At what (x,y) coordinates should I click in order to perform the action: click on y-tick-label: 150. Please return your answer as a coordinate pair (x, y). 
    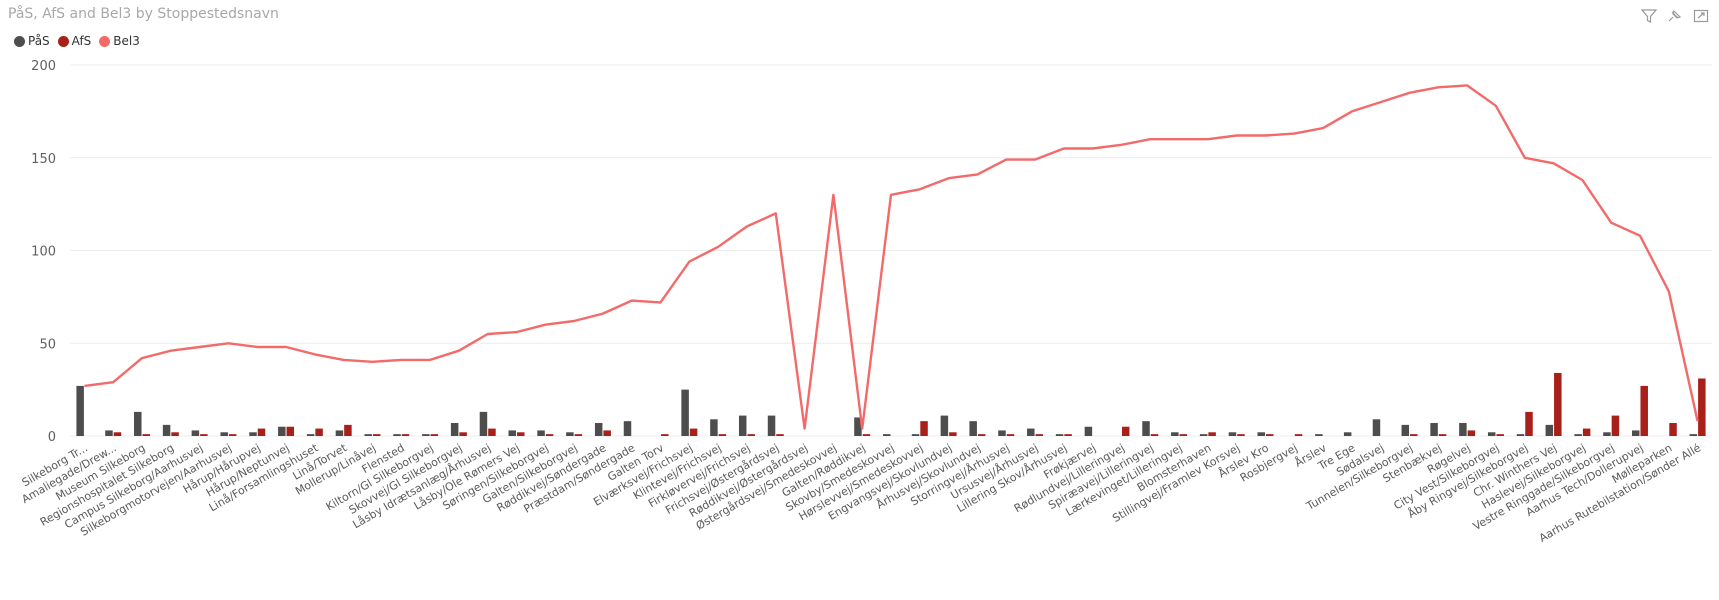
    Looking at the image, I should click on (43, 159).